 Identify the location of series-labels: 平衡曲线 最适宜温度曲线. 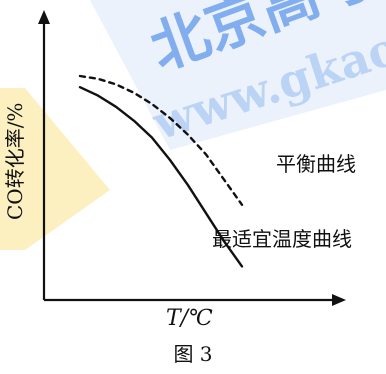
(284, 201).